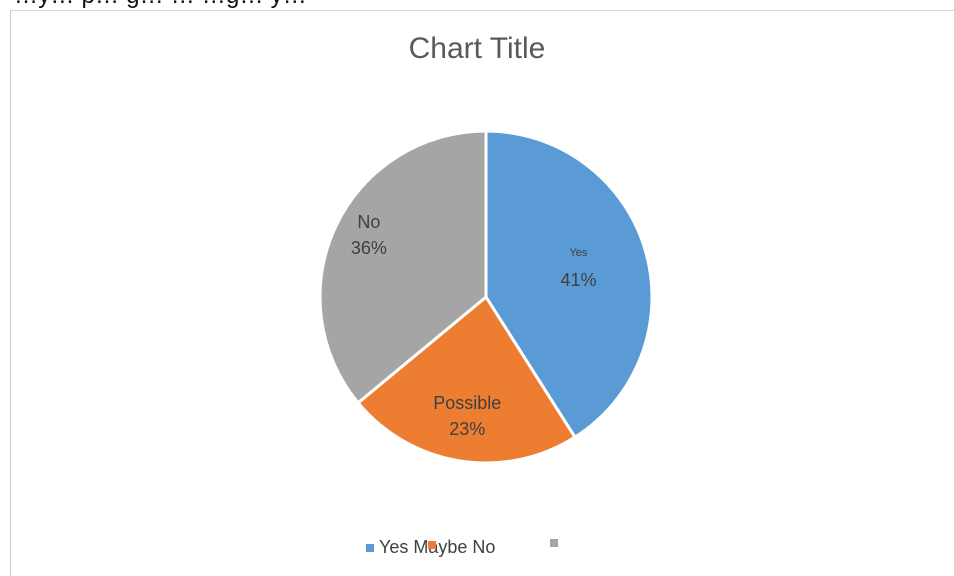 Image resolution: width=954 pixels, height=576 pixels. I want to click on data-label-value-yes: 41%, so click(578, 280).